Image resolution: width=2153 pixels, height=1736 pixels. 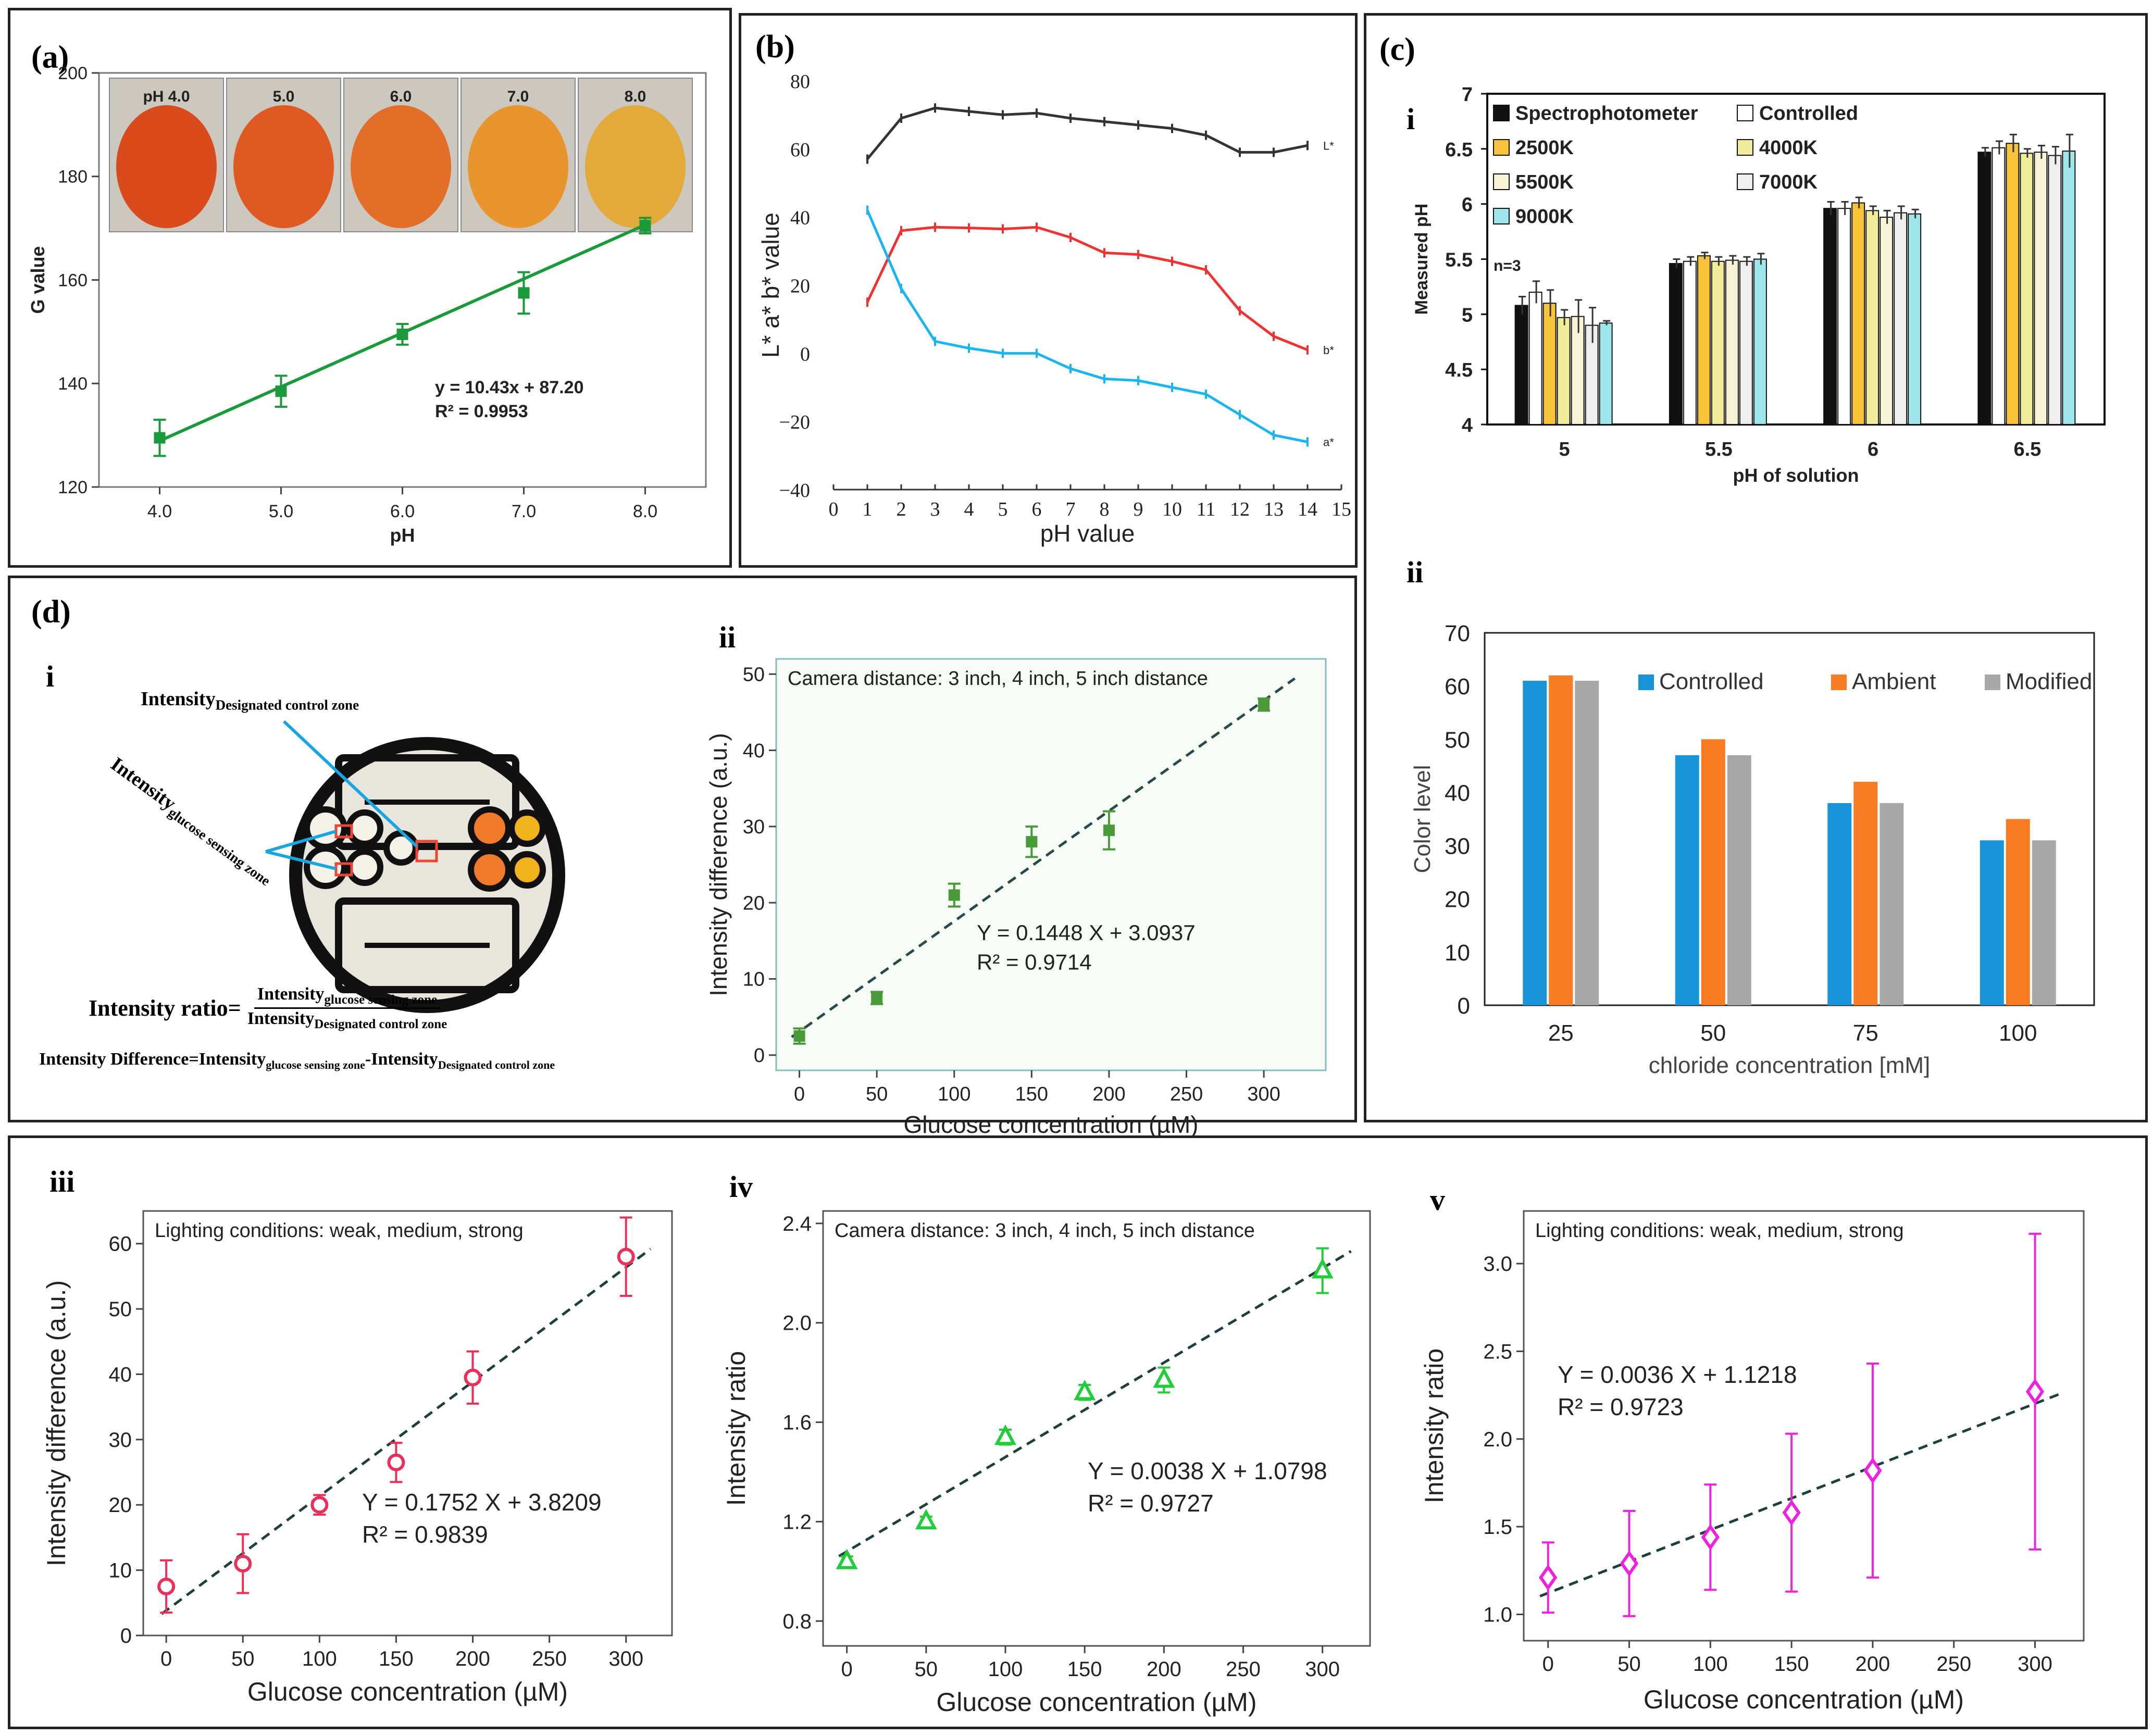 I want to click on a-xtick-label: 4.0, so click(x=160, y=512).